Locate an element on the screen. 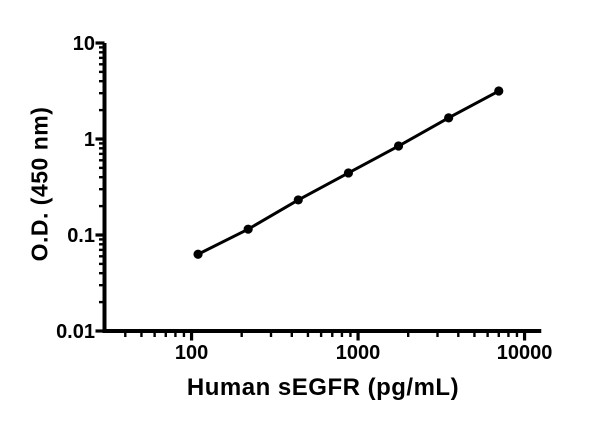 Image resolution: width=600 pixels, height=422 pixels. y-tick-label: 0.01 is located at coordinates (75, 332).